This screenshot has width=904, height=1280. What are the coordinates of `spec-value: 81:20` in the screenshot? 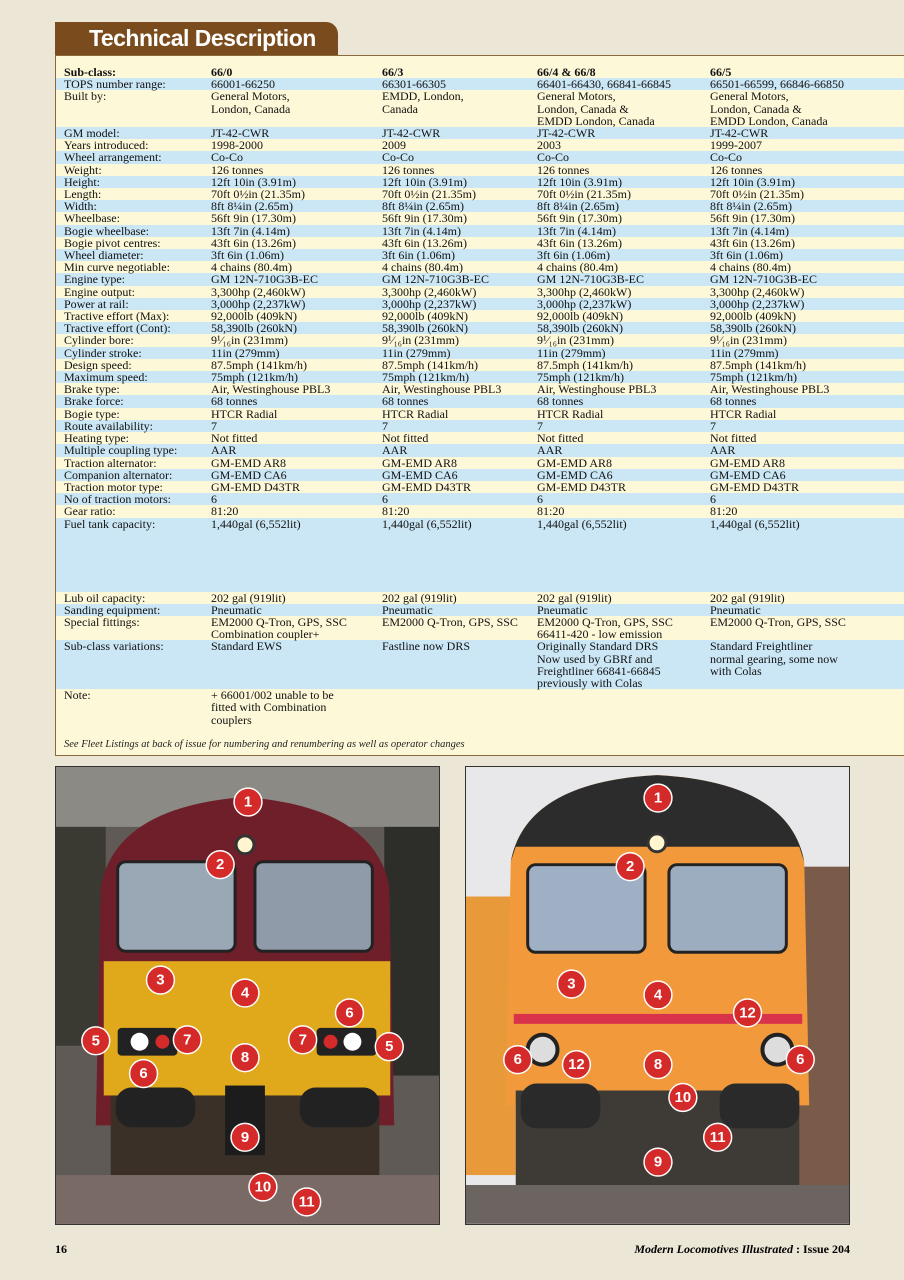 It's located at (551, 511).